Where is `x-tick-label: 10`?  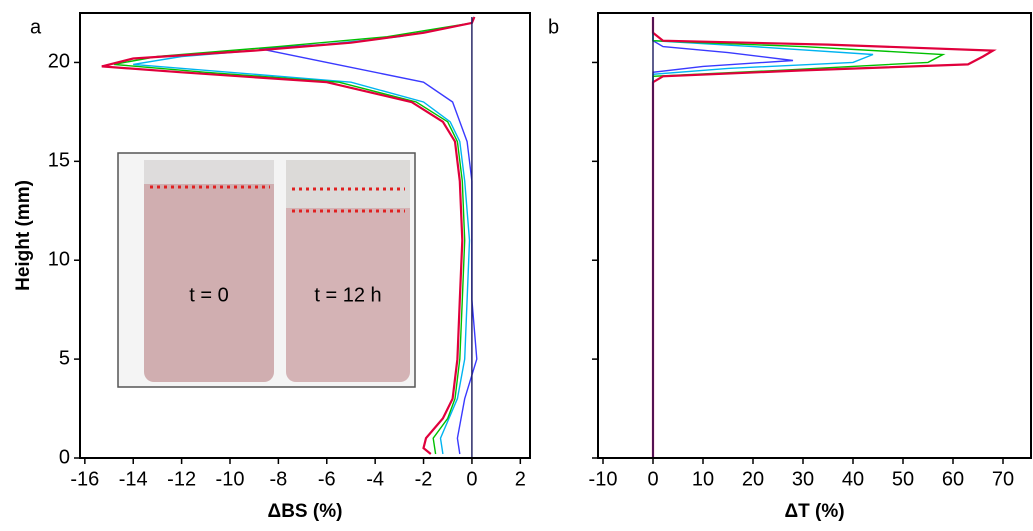 x-tick-label: 10 is located at coordinates (703, 479).